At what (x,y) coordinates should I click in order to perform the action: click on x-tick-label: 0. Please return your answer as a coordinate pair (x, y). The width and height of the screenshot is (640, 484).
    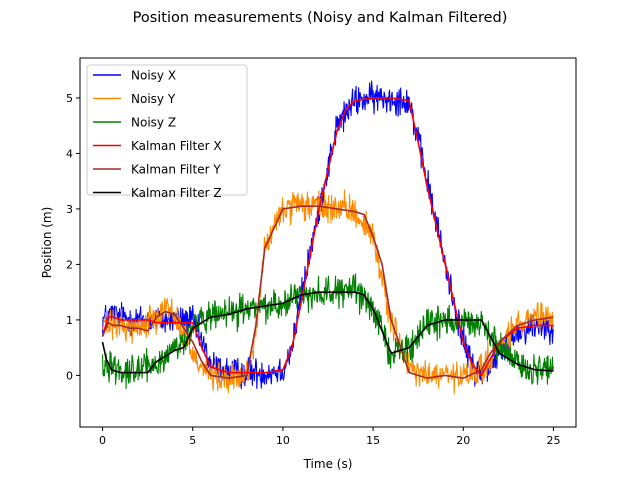
    Looking at the image, I should click on (102, 440).